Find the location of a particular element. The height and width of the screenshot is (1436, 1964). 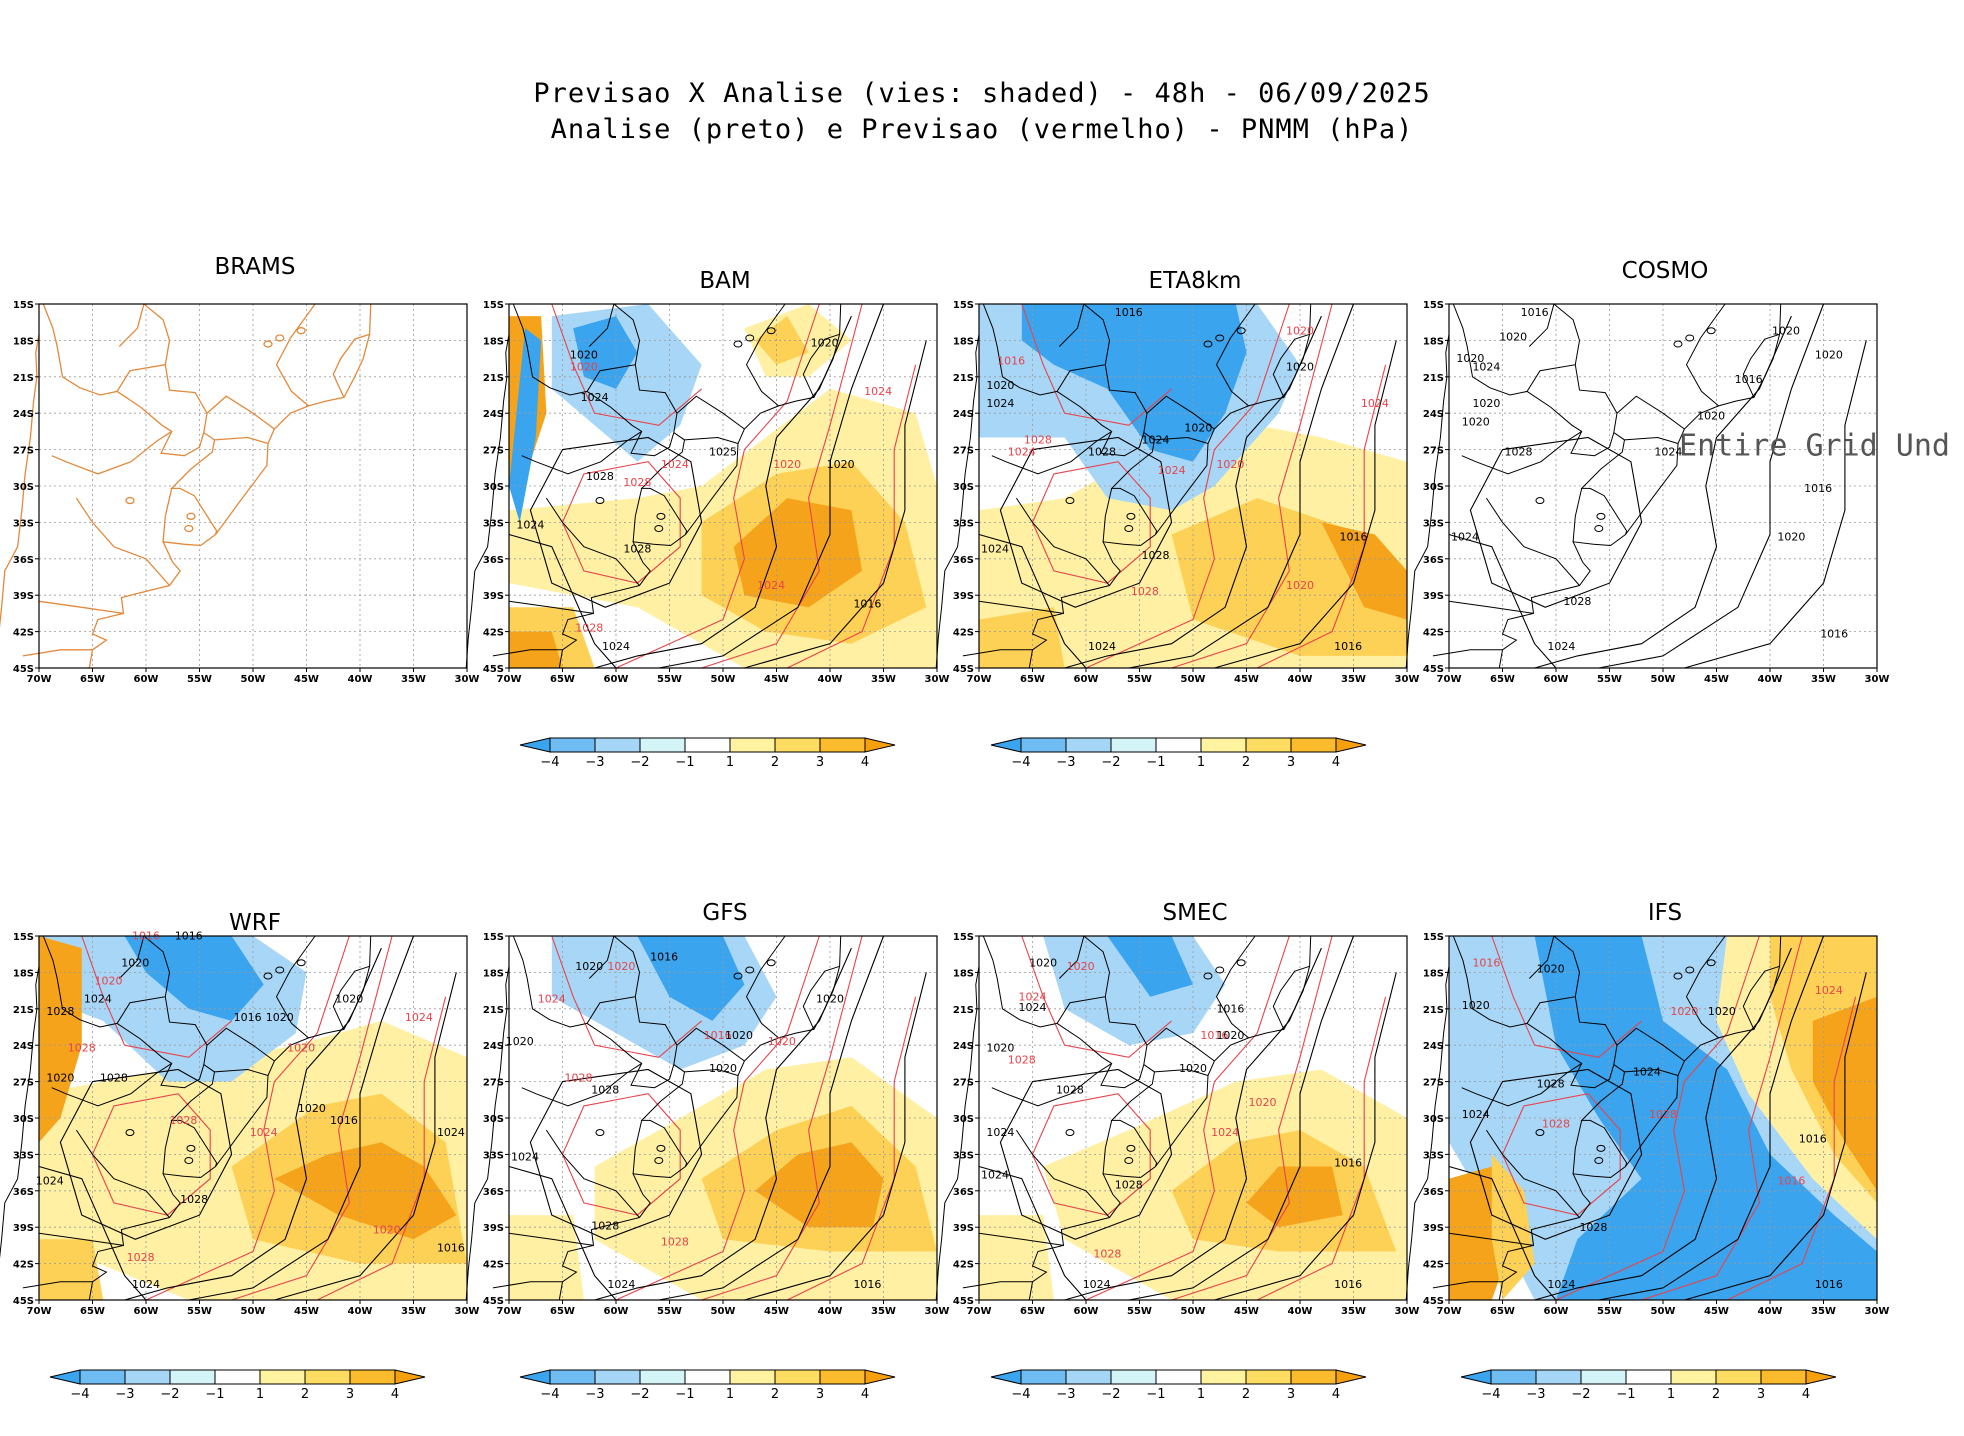

panel-title-gfs: GFS is located at coordinates (725, 913).